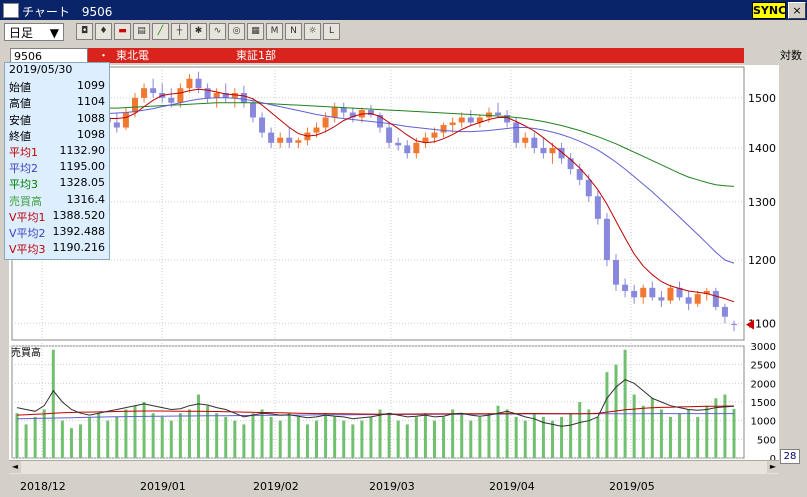 This screenshot has width=807, height=497. What do you see at coordinates (23, 169) in the screenshot?
I see `tooltip-label: 平均2` at bounding box center [23, 169].